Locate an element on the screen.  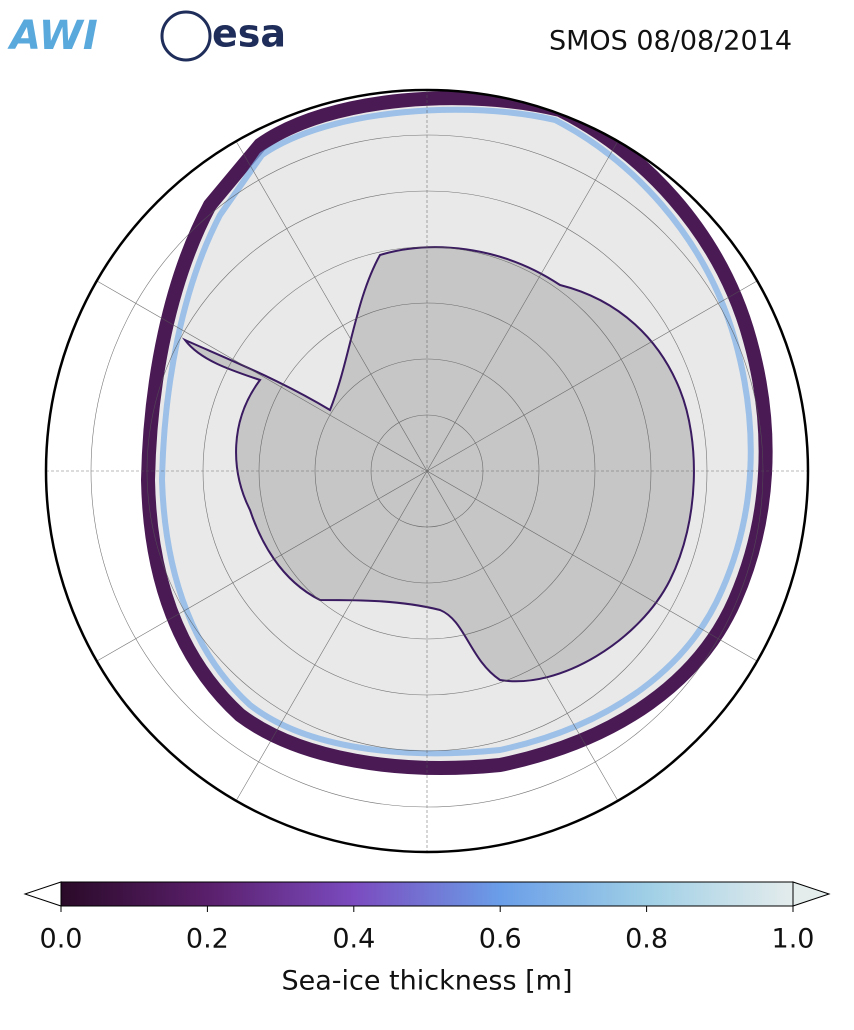
colorbar-ticks: 0.0 0.2 0.4 0.6 0.8 1.0 is located at coordinates (427, 930).